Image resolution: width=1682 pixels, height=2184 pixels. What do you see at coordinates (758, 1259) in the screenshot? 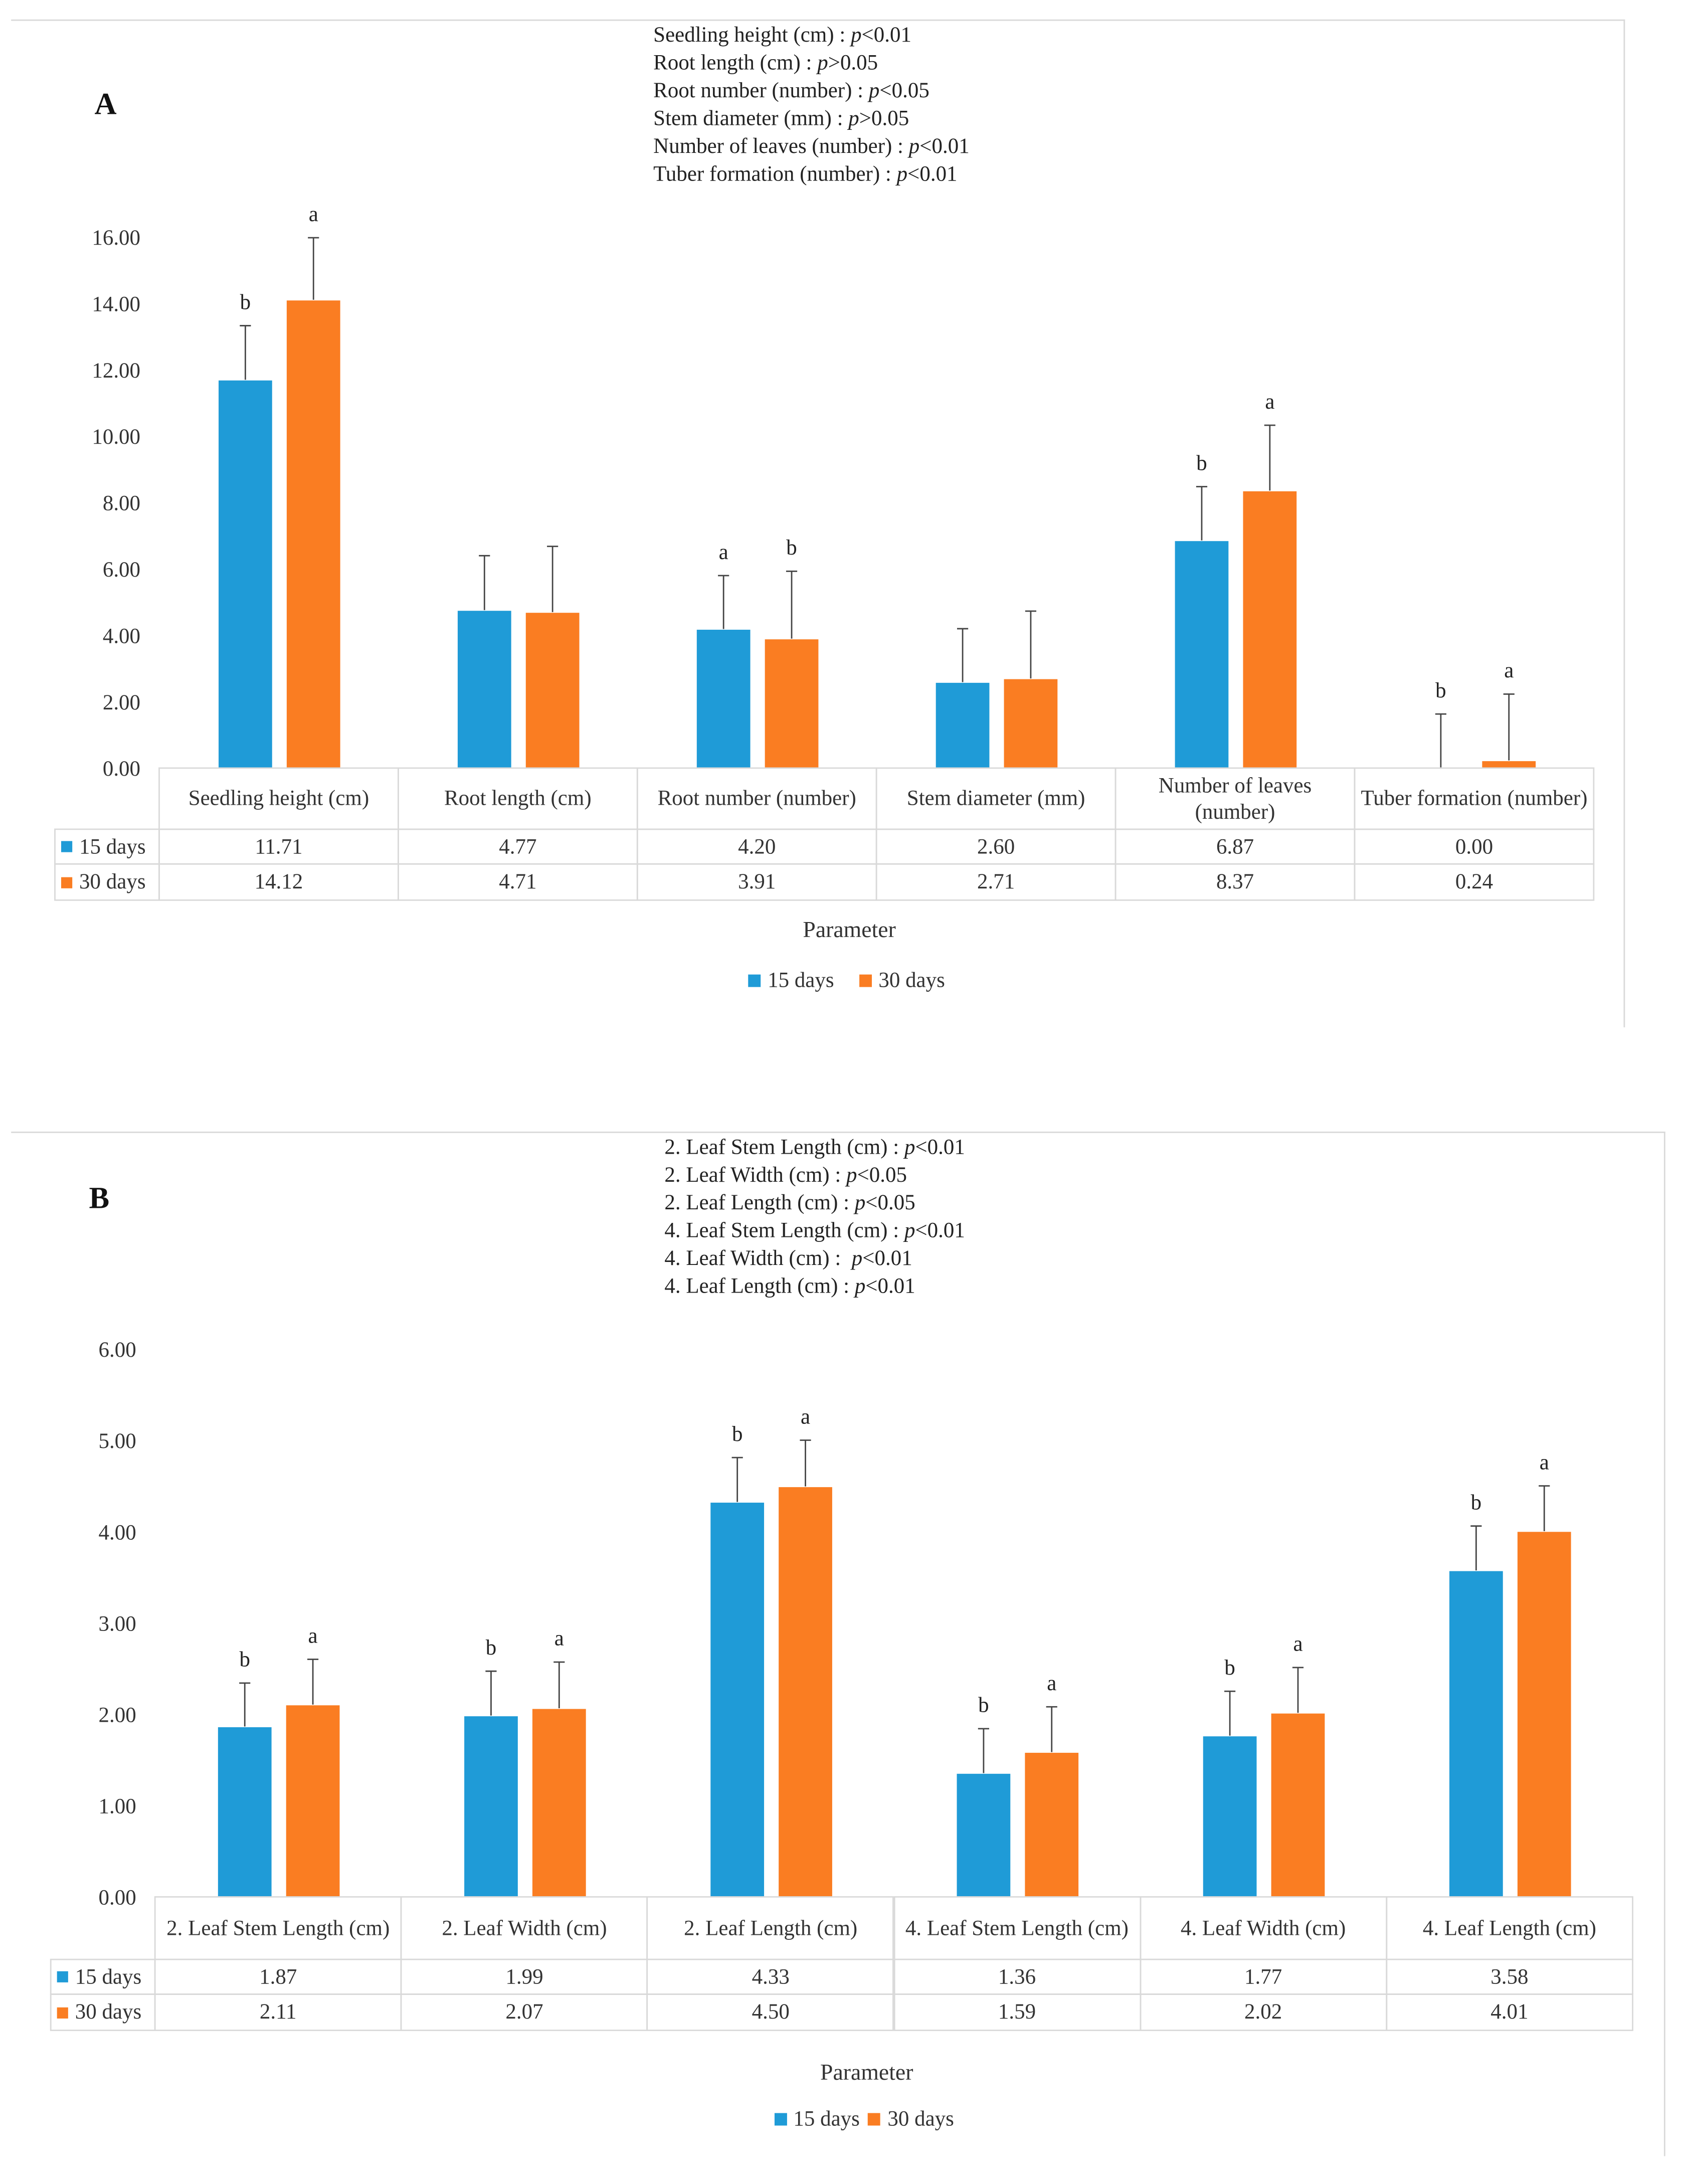
I see `significance-parameter: 4. Leaf Width (cm) :` at bounding box center [758, 1259].